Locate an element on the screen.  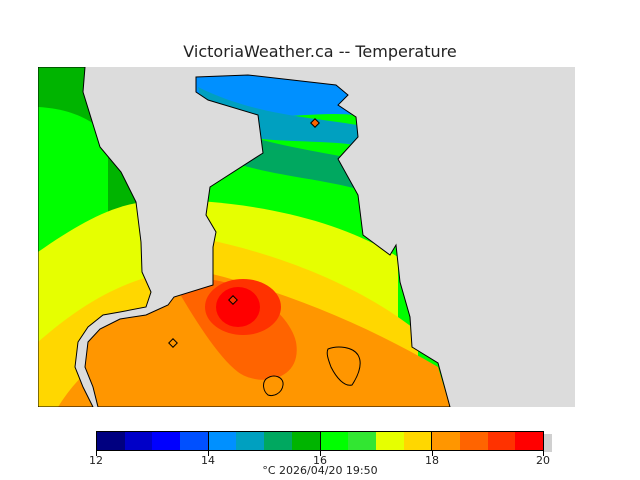
temperature-colorbar is located at coordinates (320, 441).